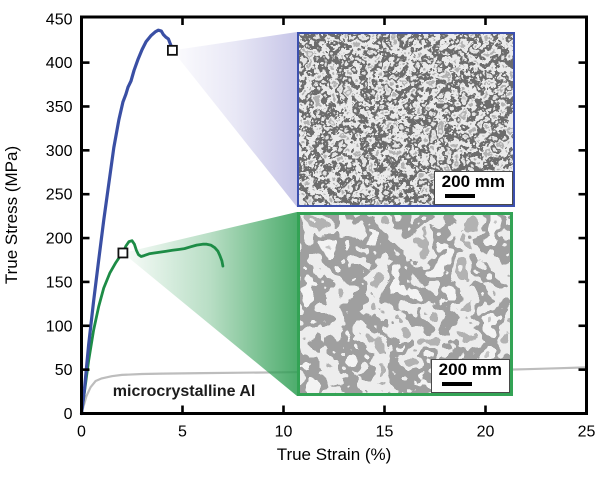 This screenshot has height=477, width=600. Describe the element at coordinates (147, 151) in the screenshot. I see `fracture-point-markers` at that location.